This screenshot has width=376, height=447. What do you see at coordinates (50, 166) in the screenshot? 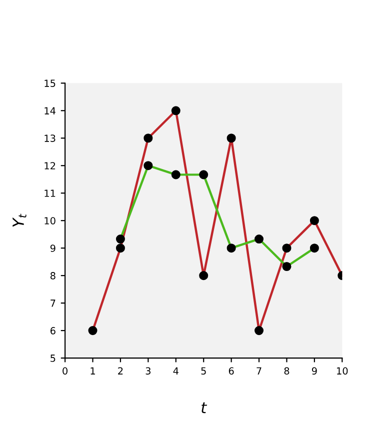
I see `y-tick-label: 12` at bounding box center [50, 166].